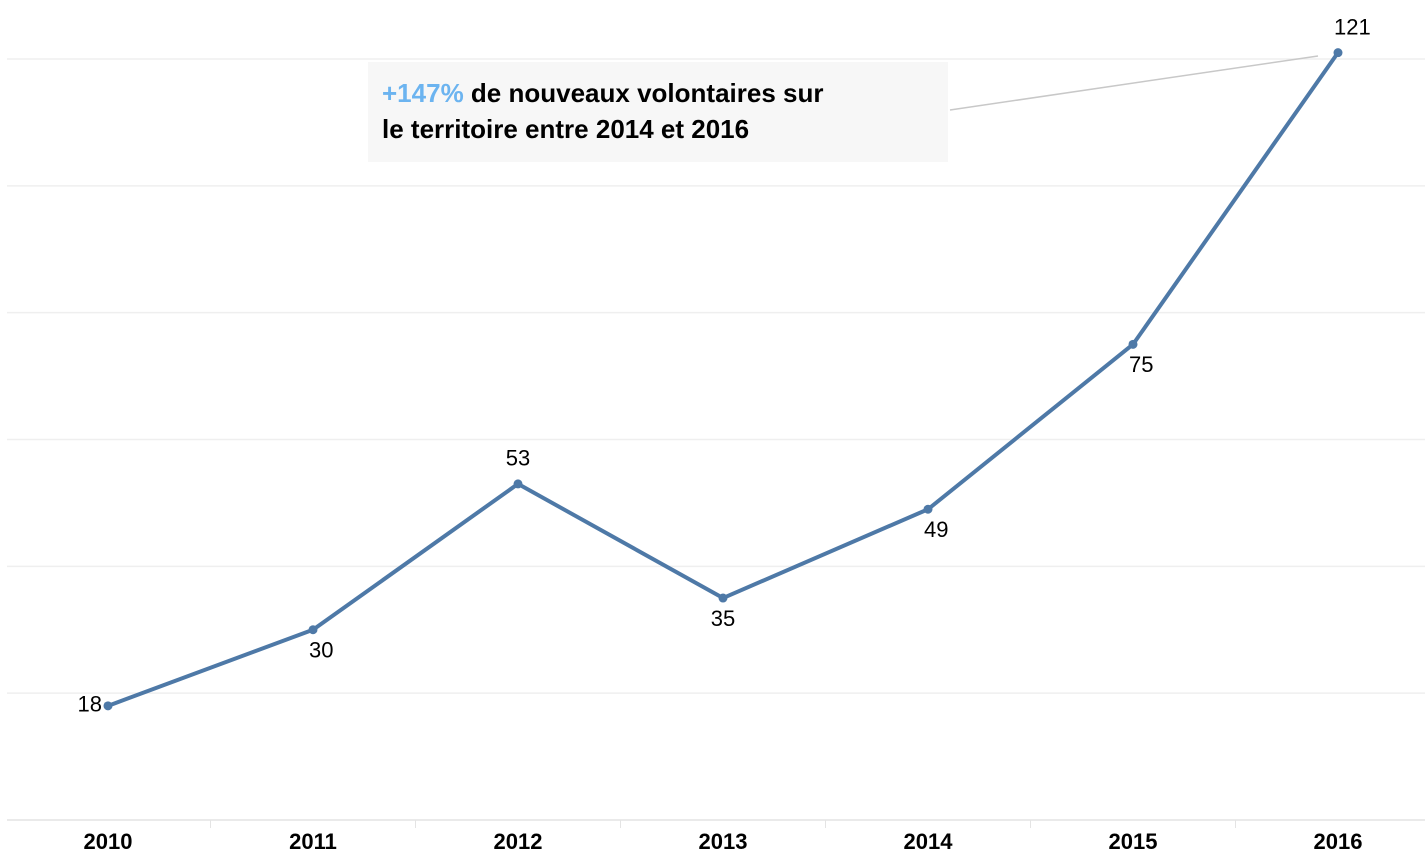 This screenshot has height=857, width=1425. What do you see at coordinates (936, 529) in the screenshot?
I see `data-label: 49` at bounding box center [936, 529].